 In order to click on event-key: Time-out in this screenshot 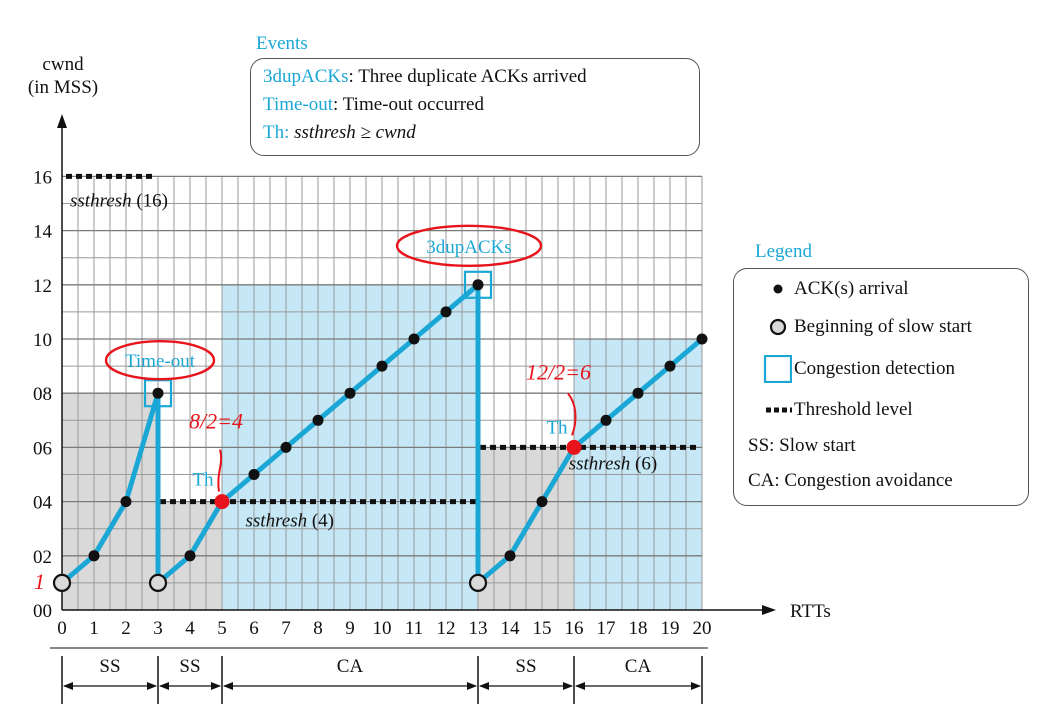, I will do `click(298, 104)`.